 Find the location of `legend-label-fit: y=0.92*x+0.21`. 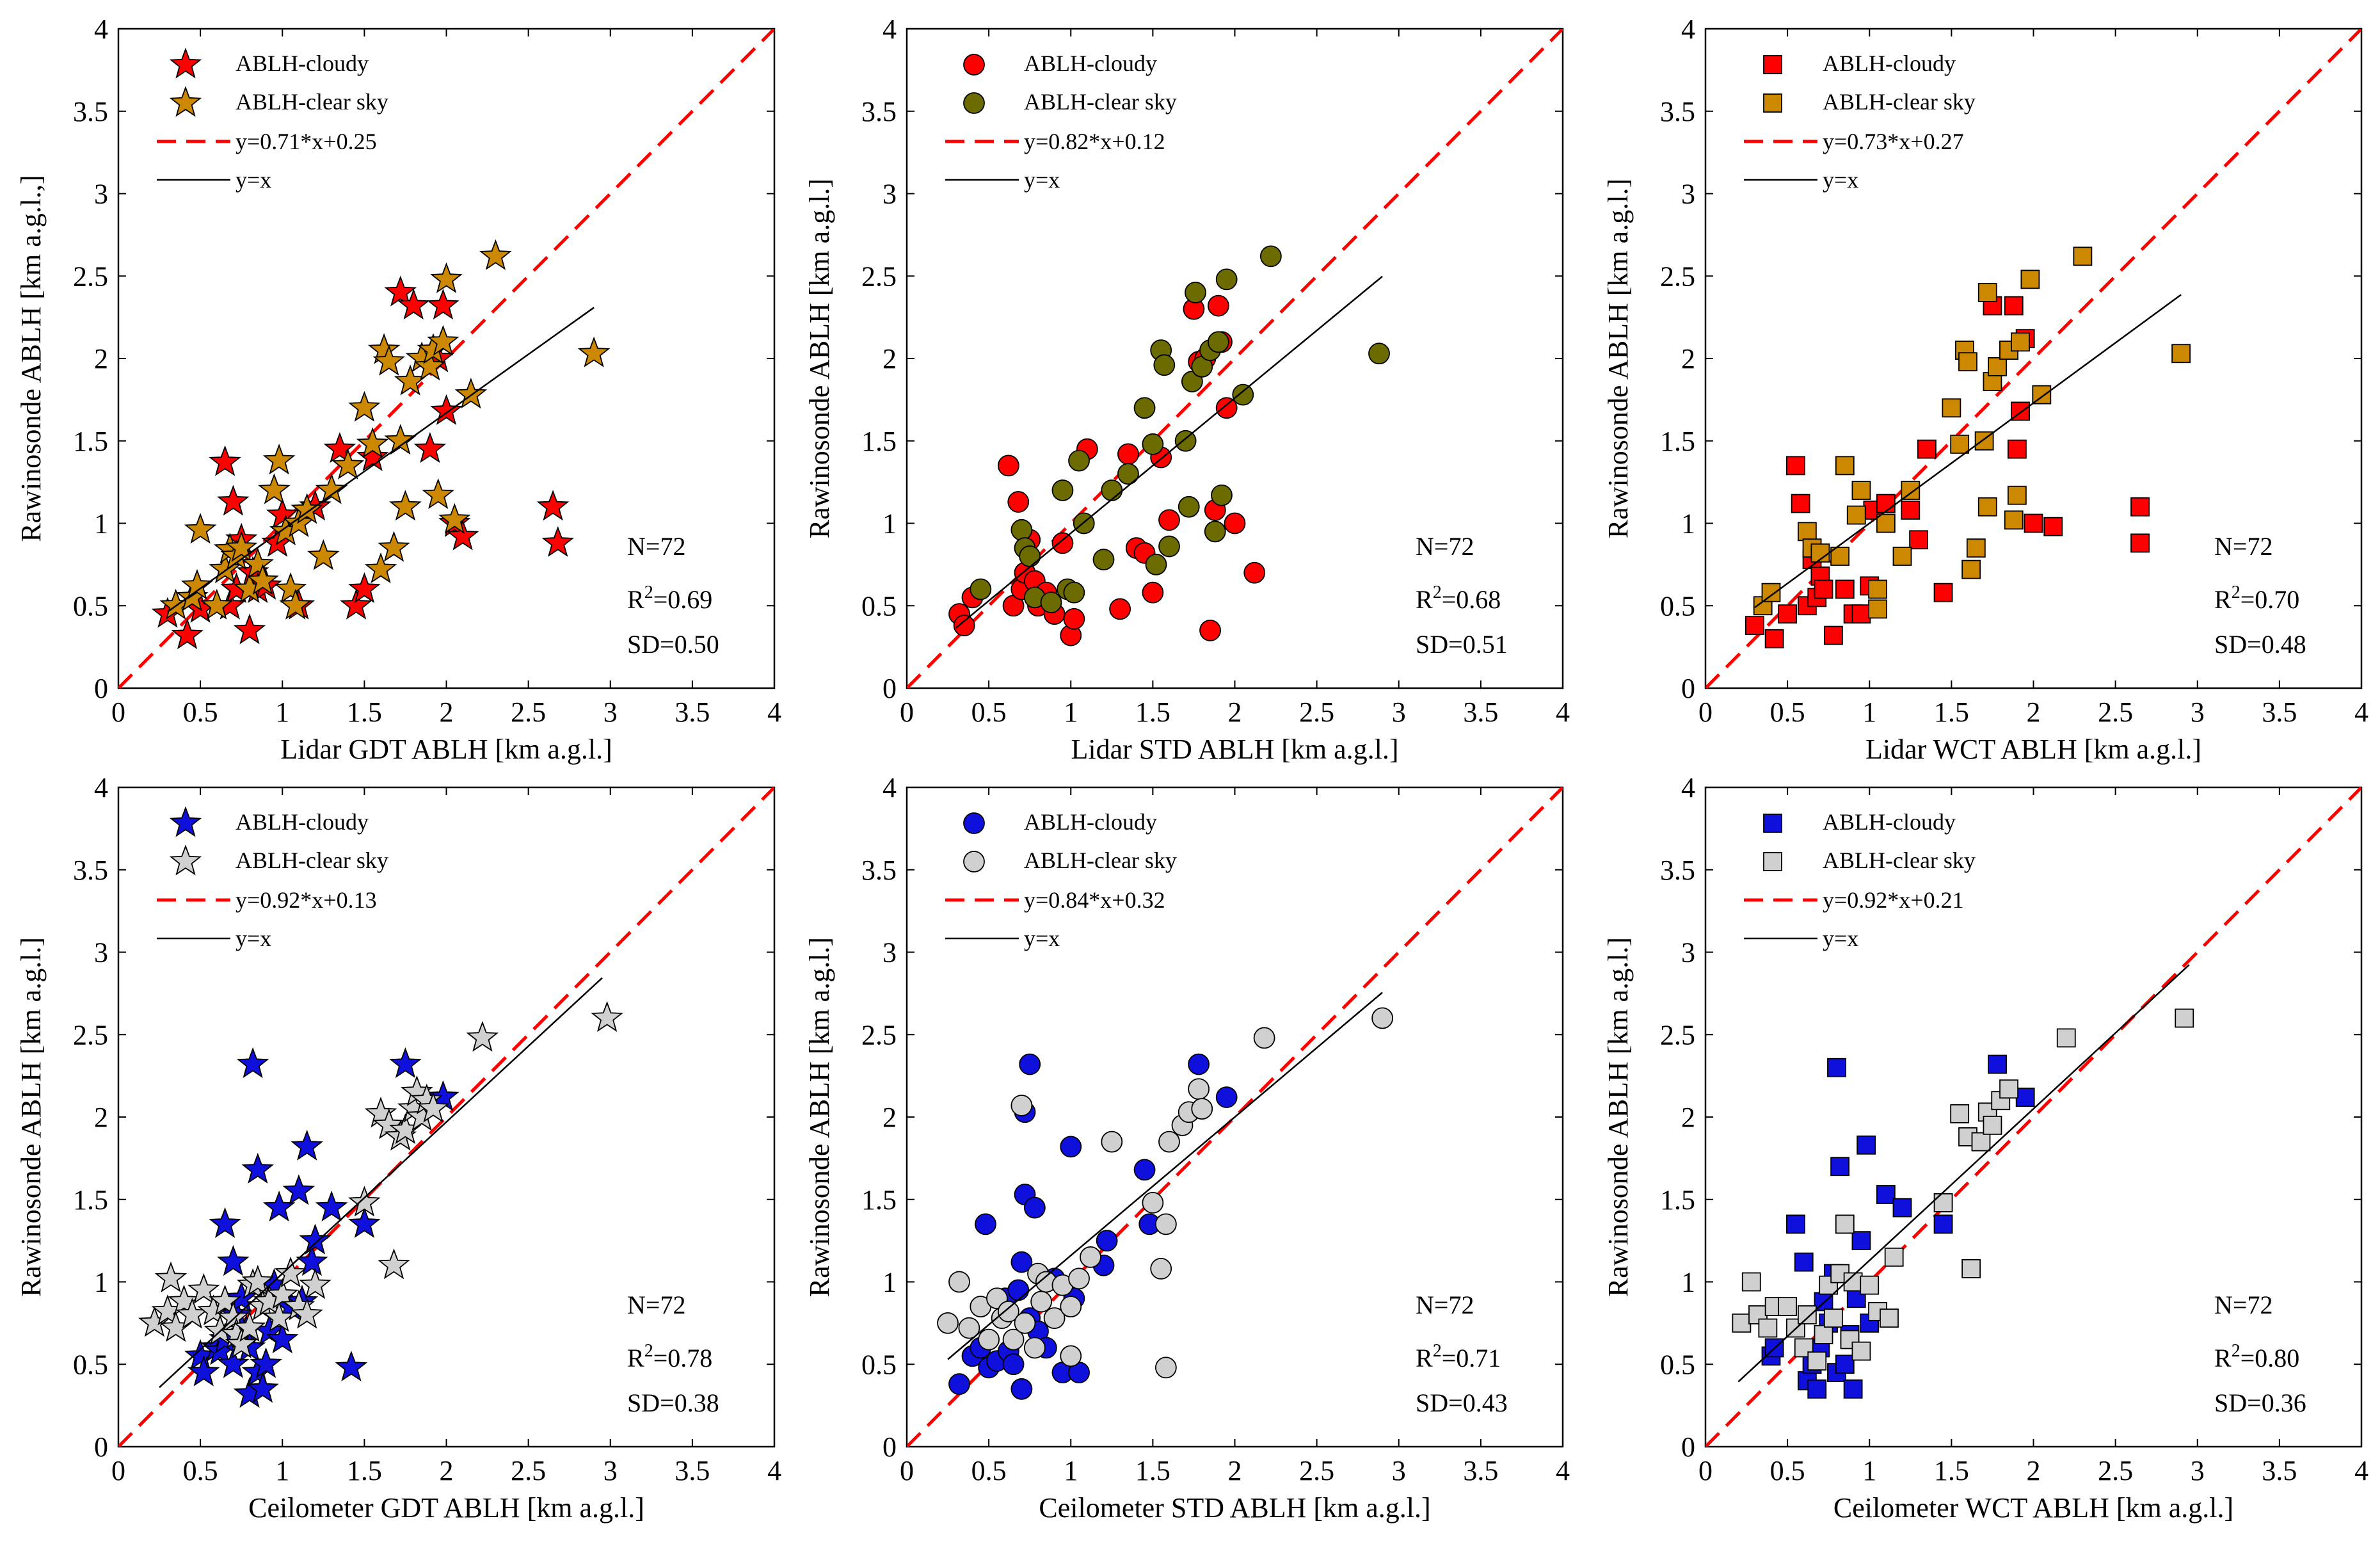

legend-label-fit: y=0.92*x+0.21 is located at coordinates (1893, 900).